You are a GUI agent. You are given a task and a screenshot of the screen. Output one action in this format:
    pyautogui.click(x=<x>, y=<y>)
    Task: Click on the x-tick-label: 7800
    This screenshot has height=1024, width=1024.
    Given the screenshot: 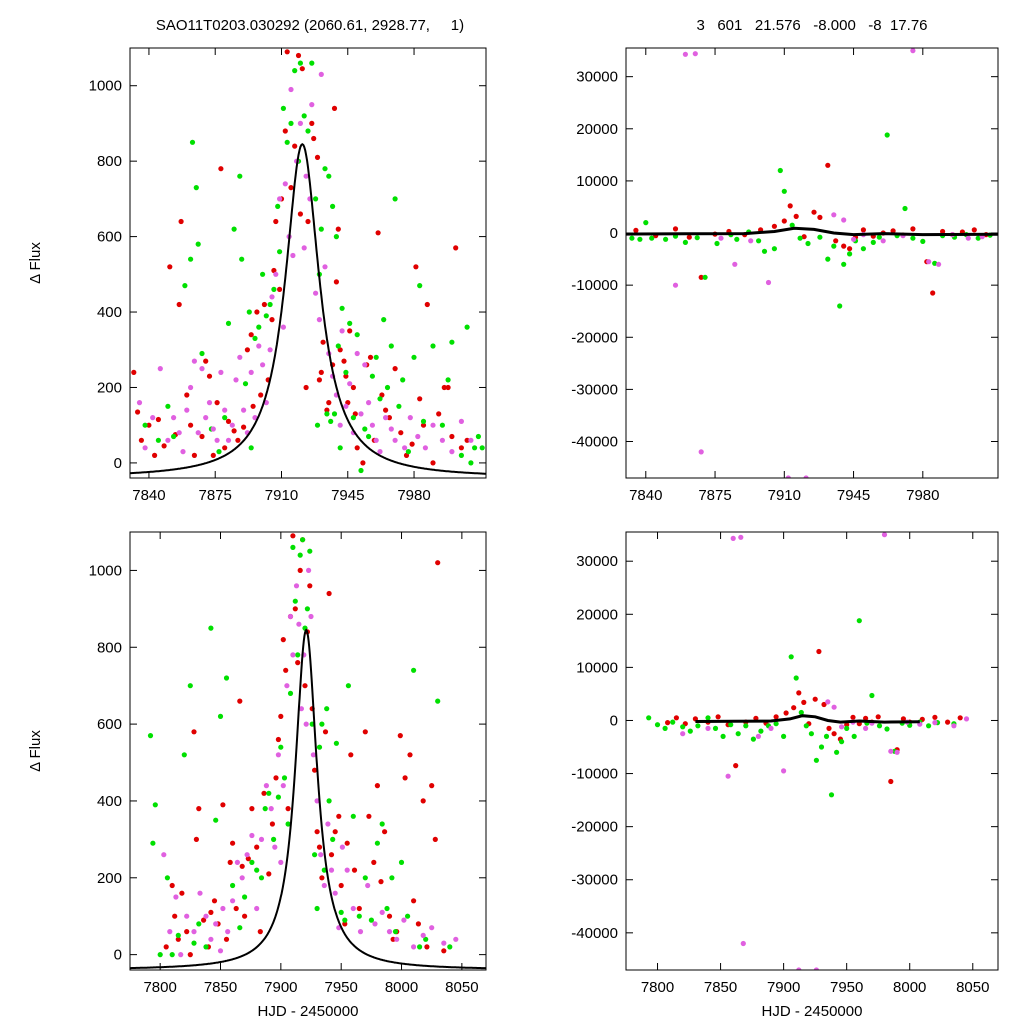 What is the action you would take?
    pyautogui.click(x=159, y=987)
    